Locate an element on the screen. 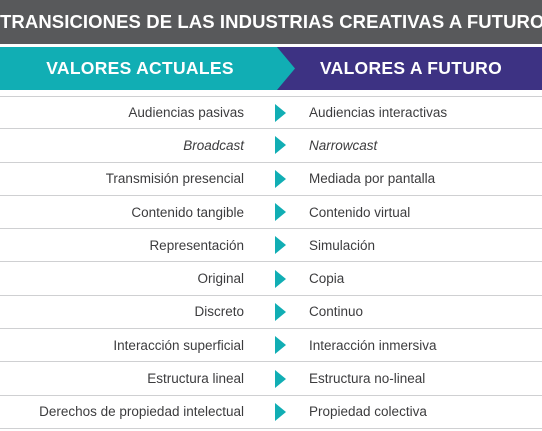 The image size is (542, 431). current-value: Representación is located at coordinates (196, 245).